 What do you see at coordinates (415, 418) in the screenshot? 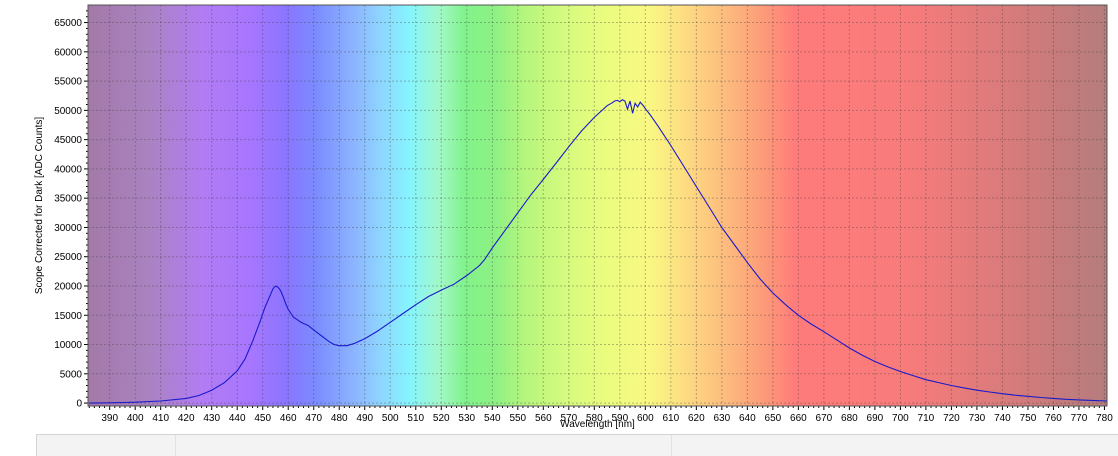
I see `x-tick-label: 510` at bounding box center [415, 418].